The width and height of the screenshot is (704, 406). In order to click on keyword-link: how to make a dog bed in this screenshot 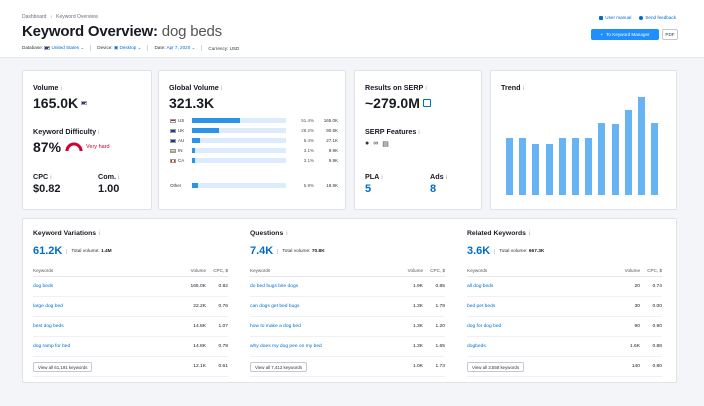, I will do `click(275, 326)`.